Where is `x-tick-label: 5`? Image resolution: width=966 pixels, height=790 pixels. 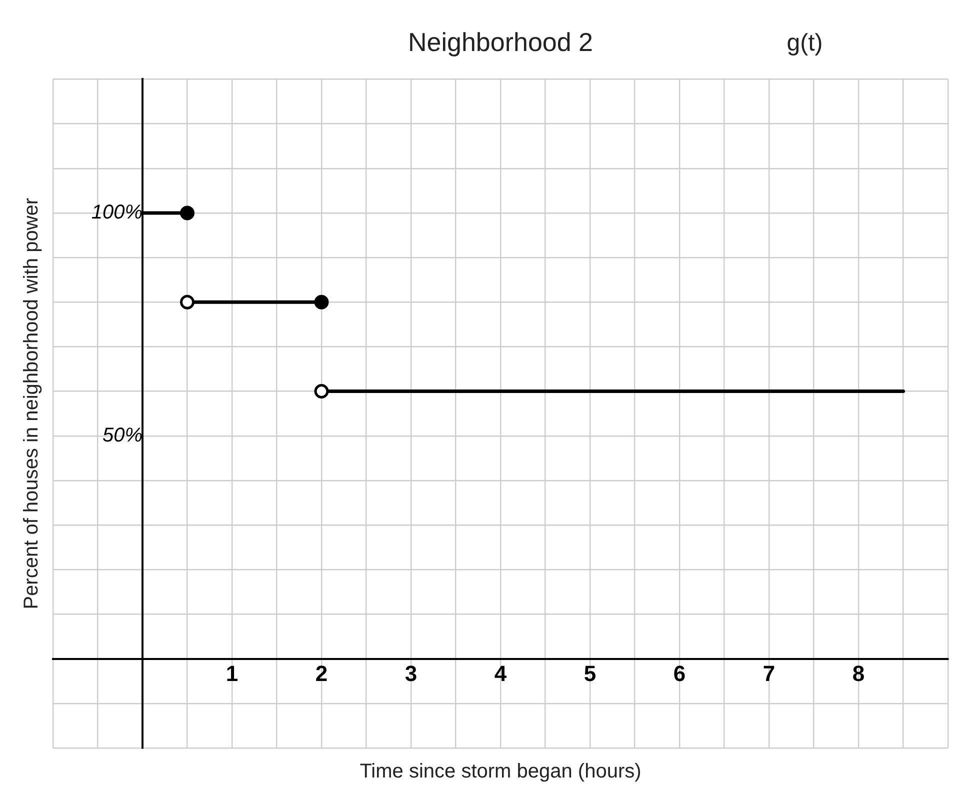 x-tick-label: 5 is located at coordinates (590, 673).